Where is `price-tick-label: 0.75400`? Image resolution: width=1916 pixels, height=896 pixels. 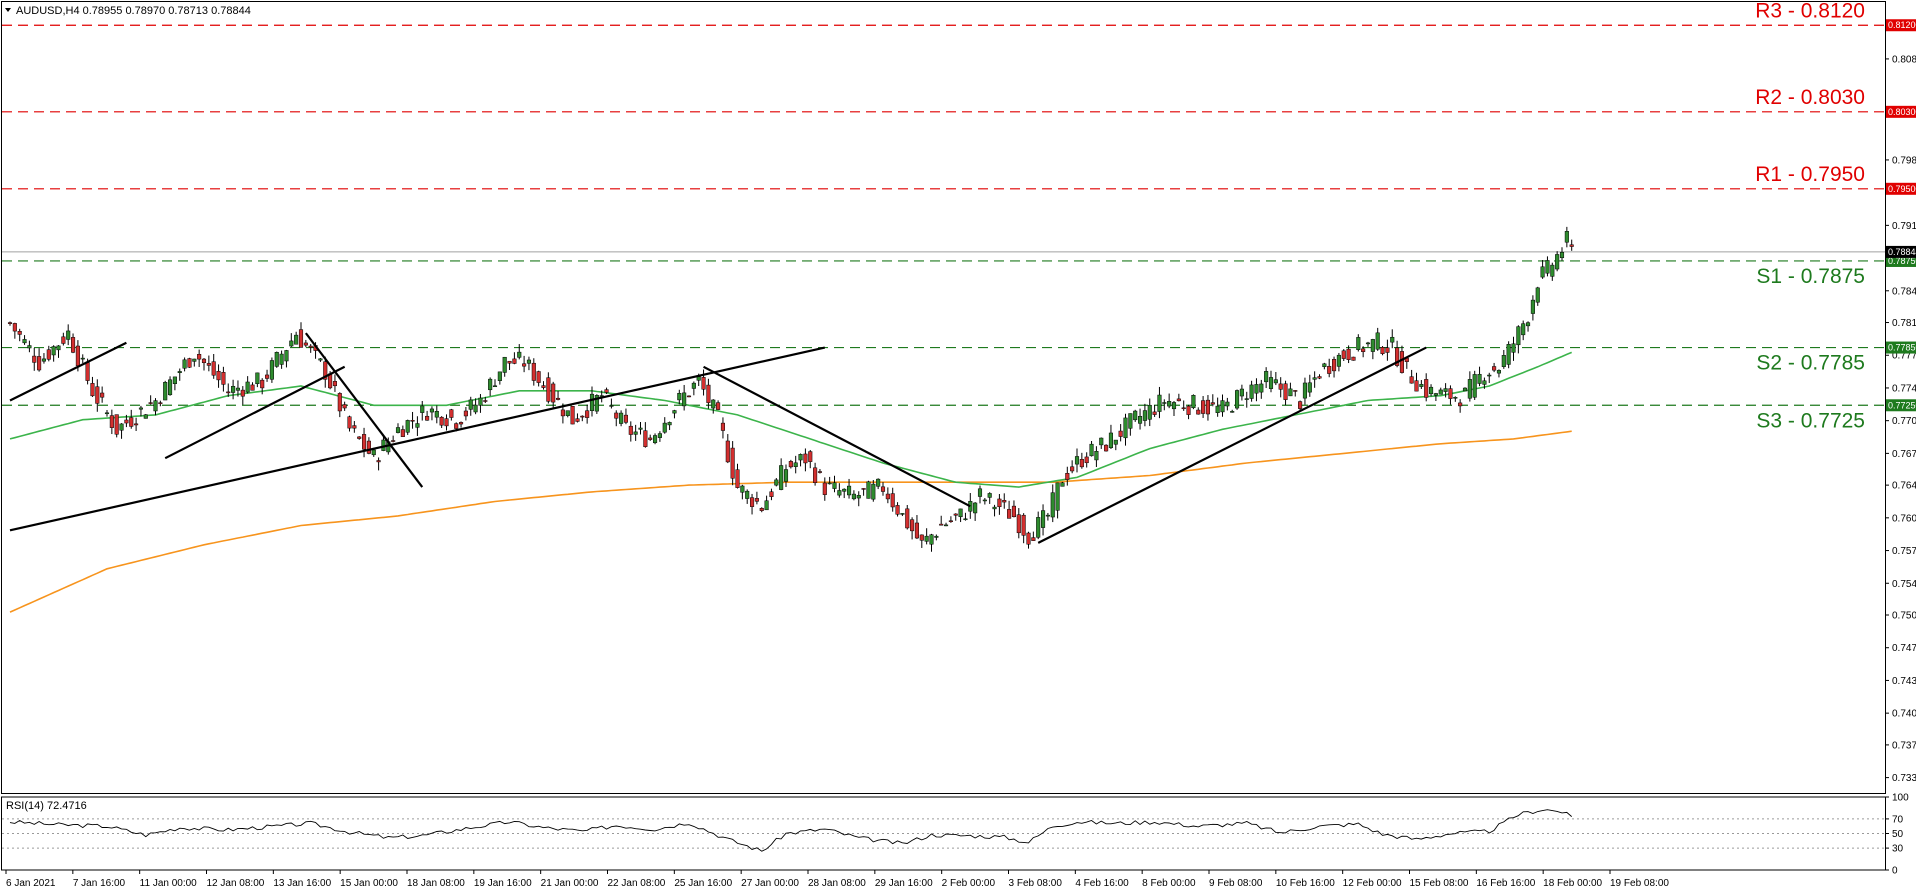 price-tick-label: 0.75400 is located at coordinates (1904, 584).